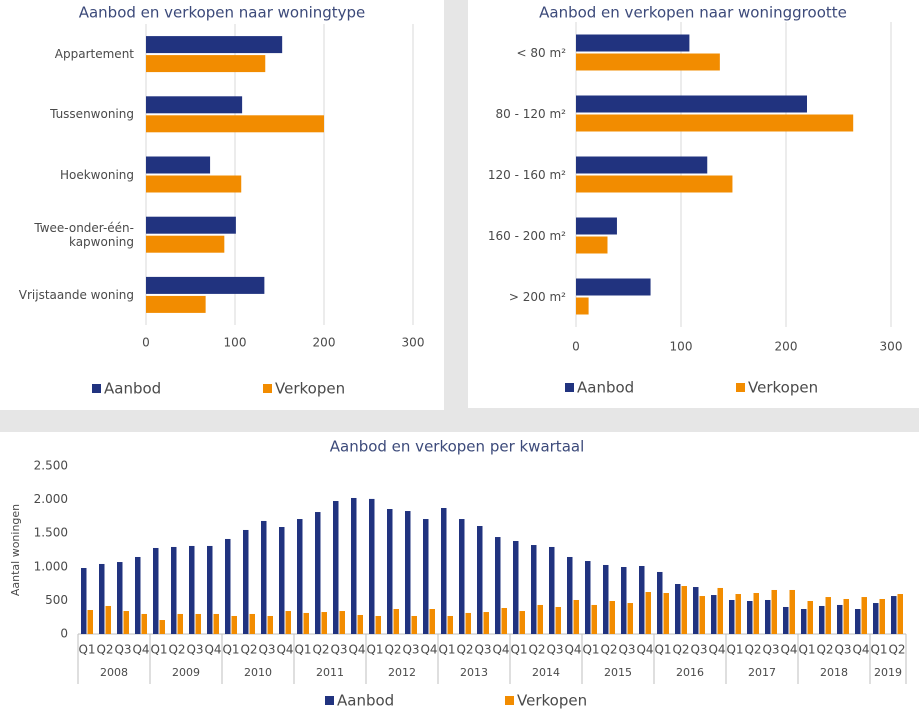 The width and height of the screenshot is (919, 719). Describe the element at coordinates (114, 672) in the screenshot. I see `x-group-label: 2008` at that location.